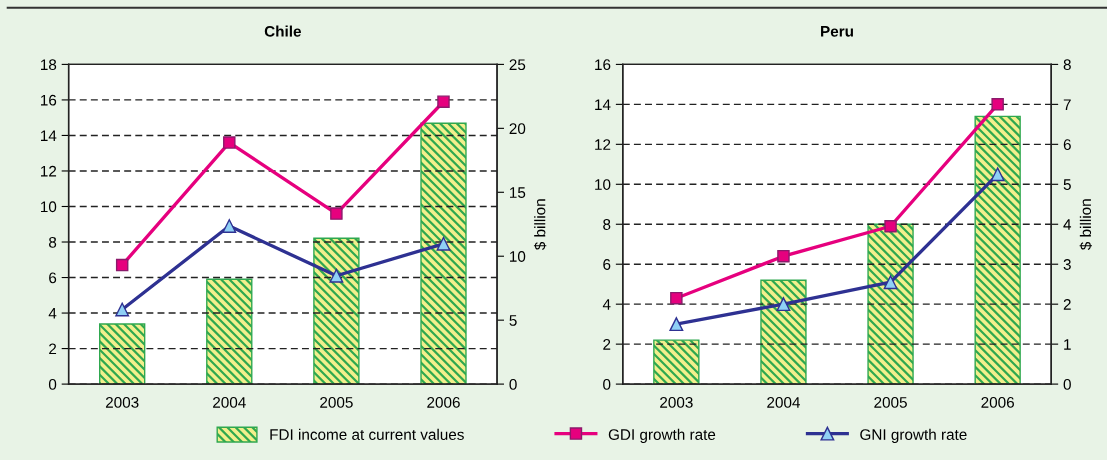  What do you see at coordinates (662, 436) in the screenshot?
I see `legend-label: GDI growth rate` at bounding box center [662, 436].